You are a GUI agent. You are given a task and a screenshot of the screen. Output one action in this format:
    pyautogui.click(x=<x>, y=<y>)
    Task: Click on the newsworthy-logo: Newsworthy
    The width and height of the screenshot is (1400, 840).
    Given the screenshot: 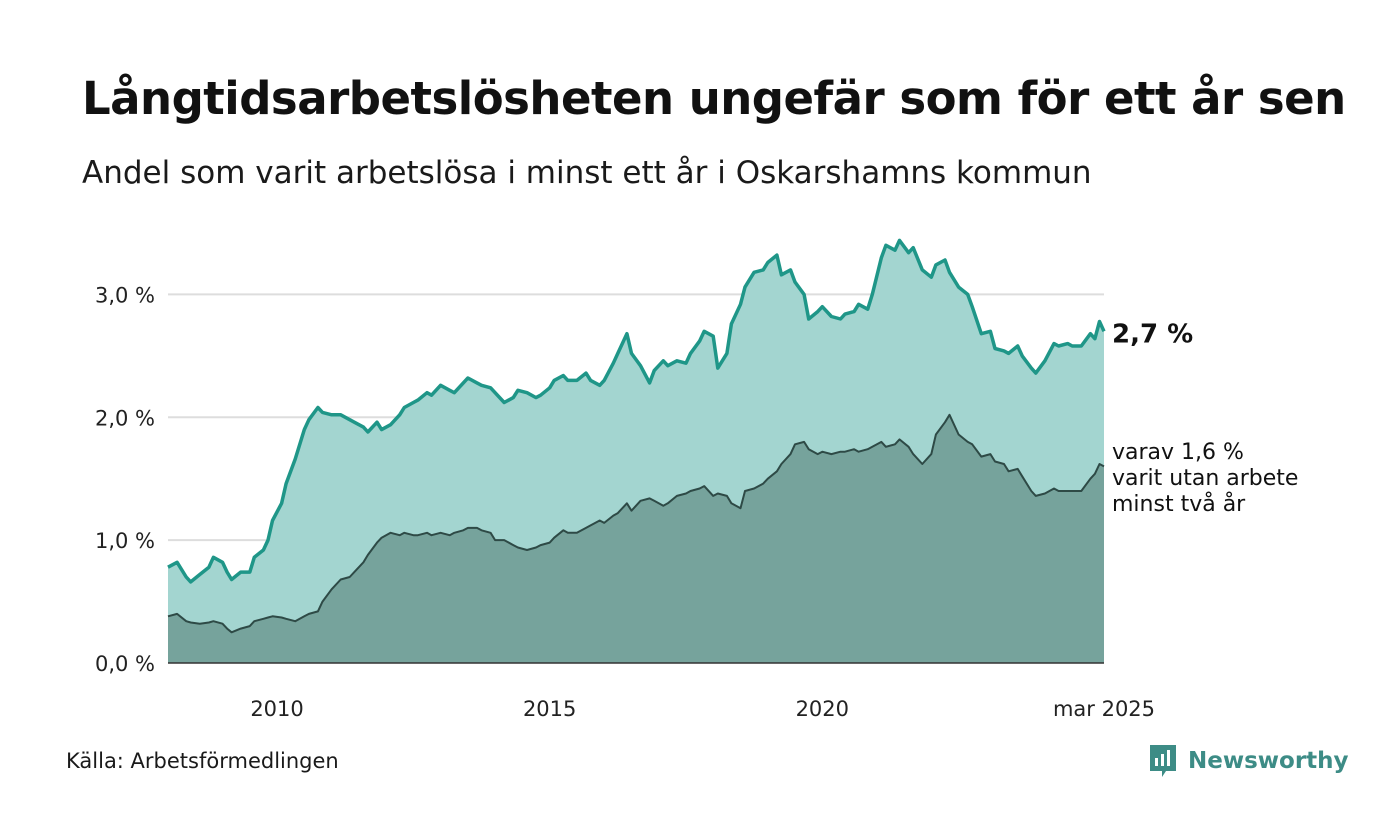 What is the action you would take?
    pyautogui.click(x=1248, y=761)
    